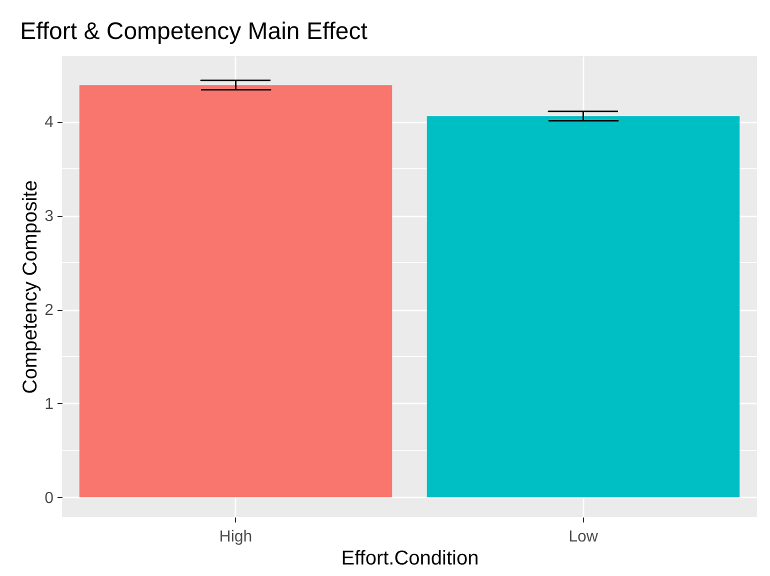 This screenshot has height=576, width=770. Describe the element at coordinates (410, 559) in the screenshot. I see `x-axis-title: Effort.Condition` at that location.